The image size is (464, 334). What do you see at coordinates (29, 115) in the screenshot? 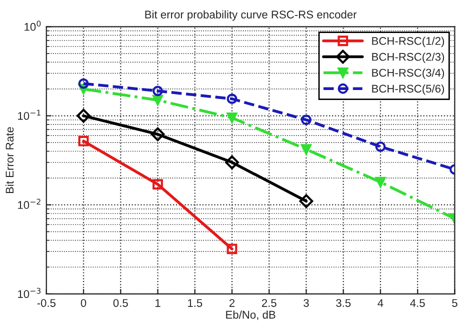
I see `y-tick-label: 10$^{−1}$` at bounding box center [29, 115].